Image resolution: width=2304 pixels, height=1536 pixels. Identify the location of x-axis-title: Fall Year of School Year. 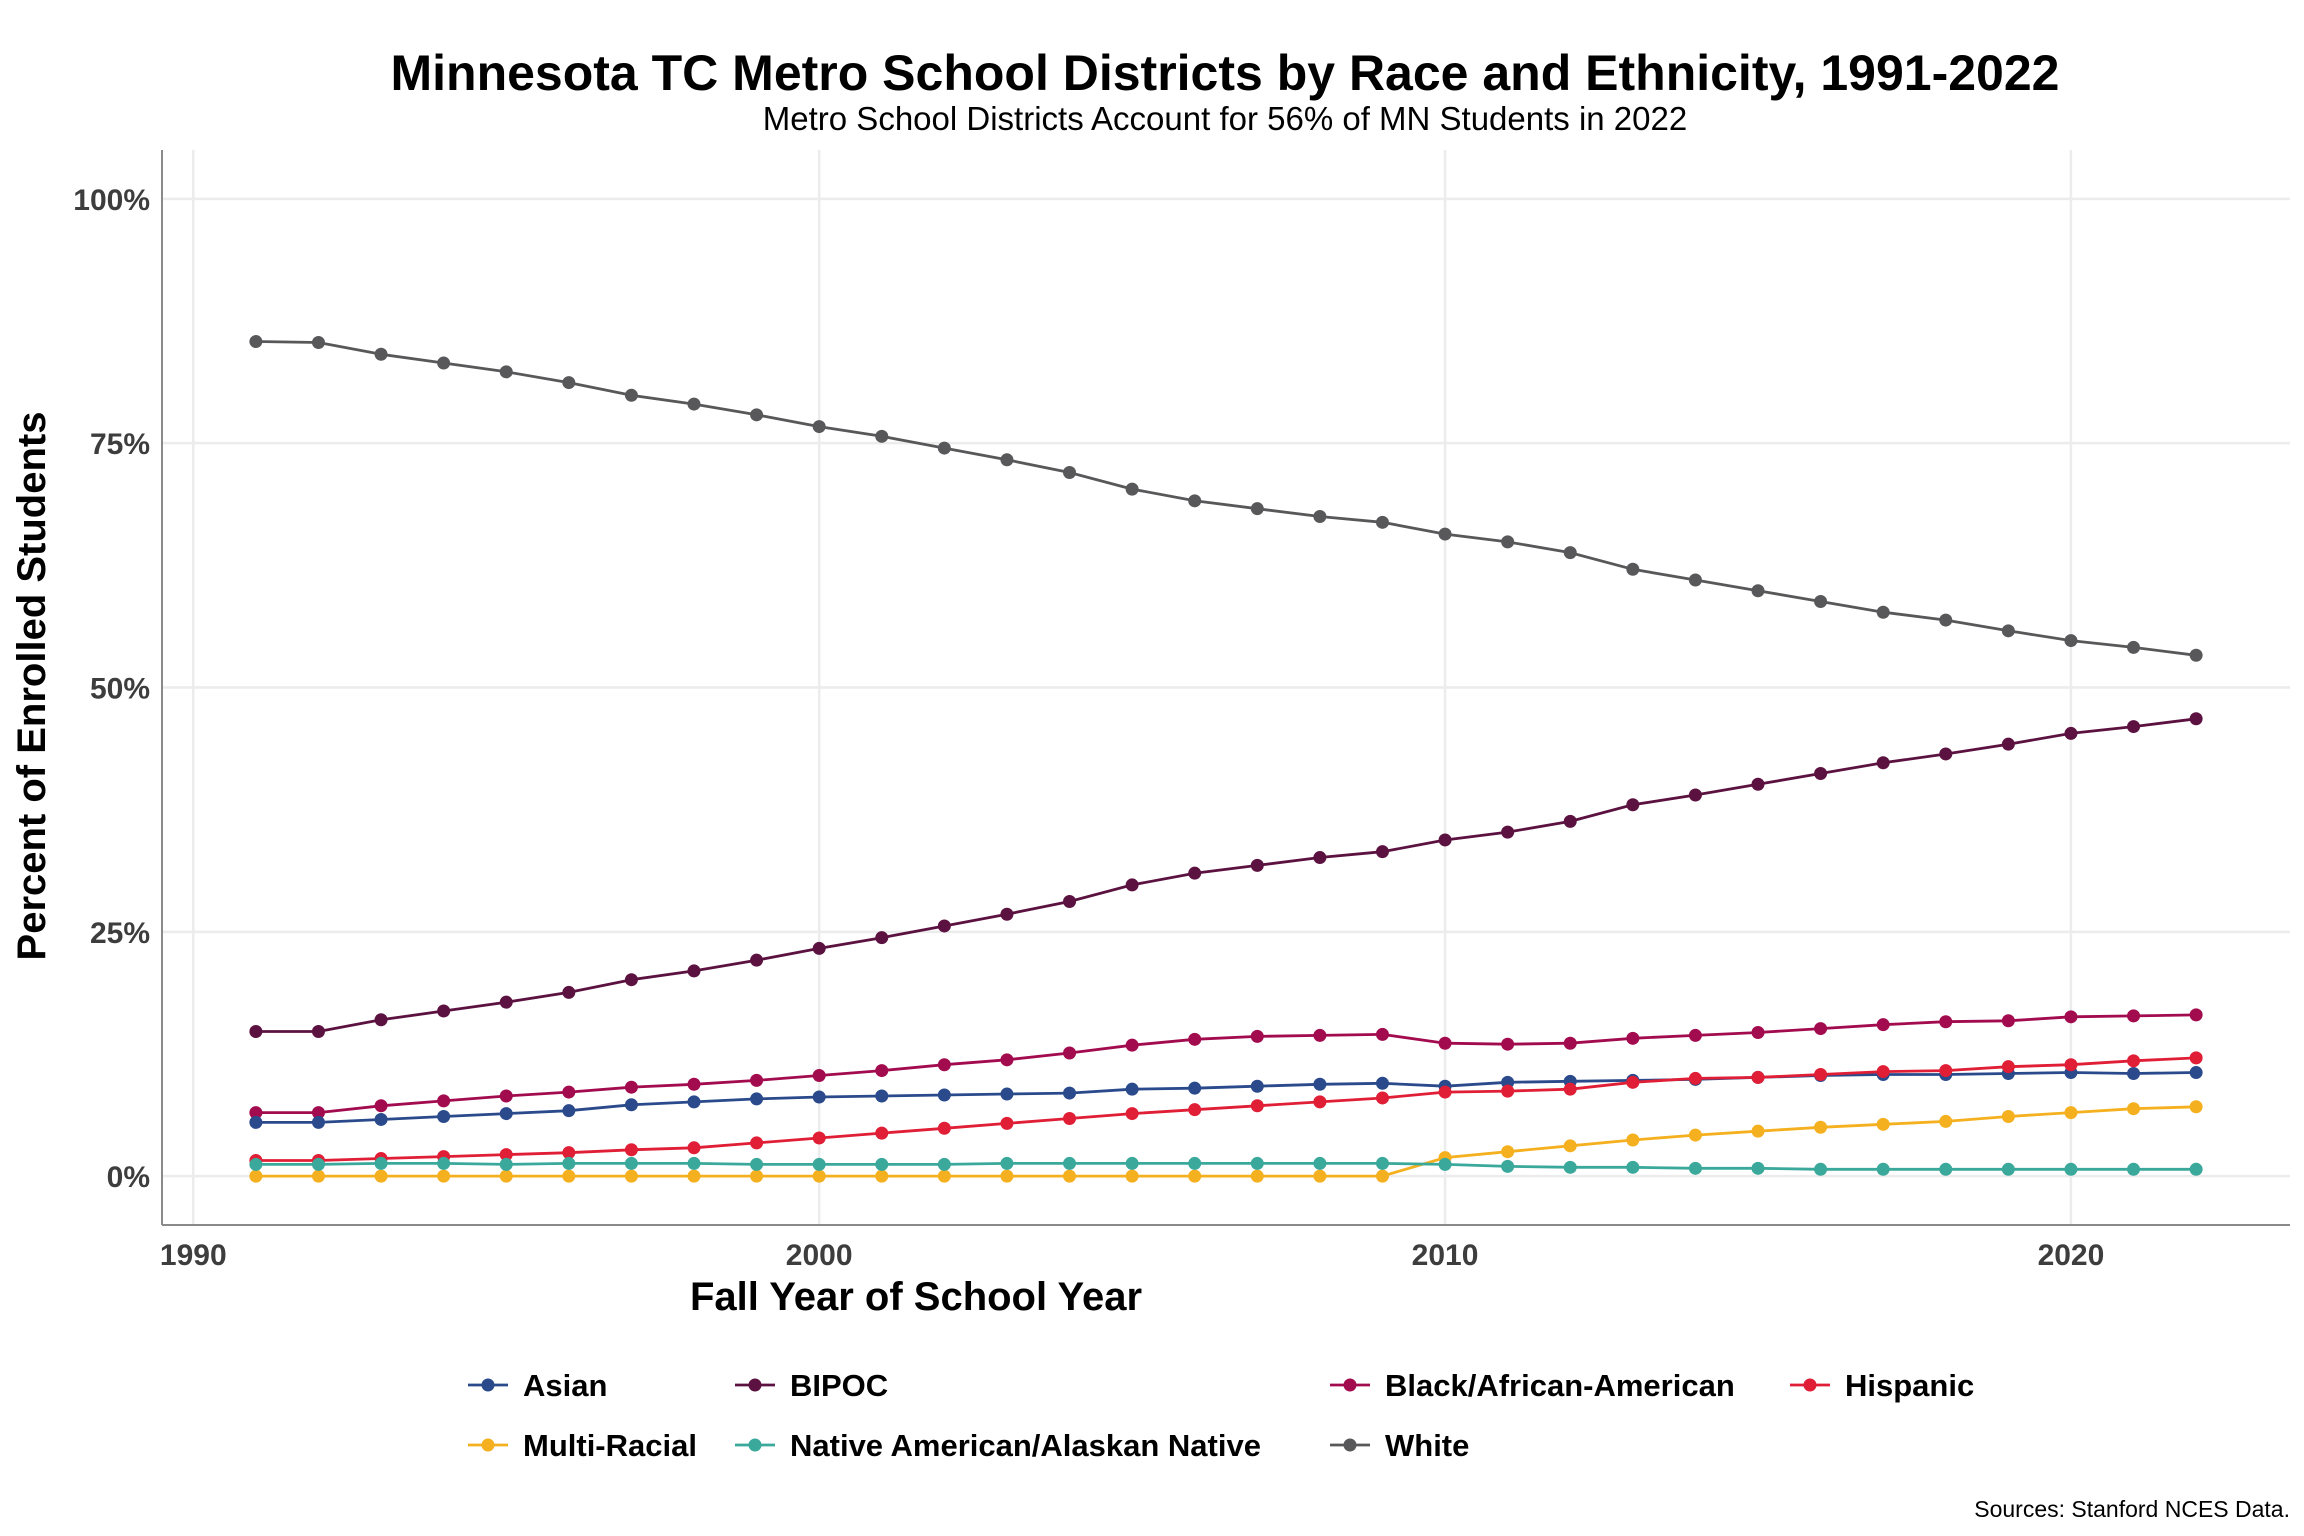
(916, 1297).